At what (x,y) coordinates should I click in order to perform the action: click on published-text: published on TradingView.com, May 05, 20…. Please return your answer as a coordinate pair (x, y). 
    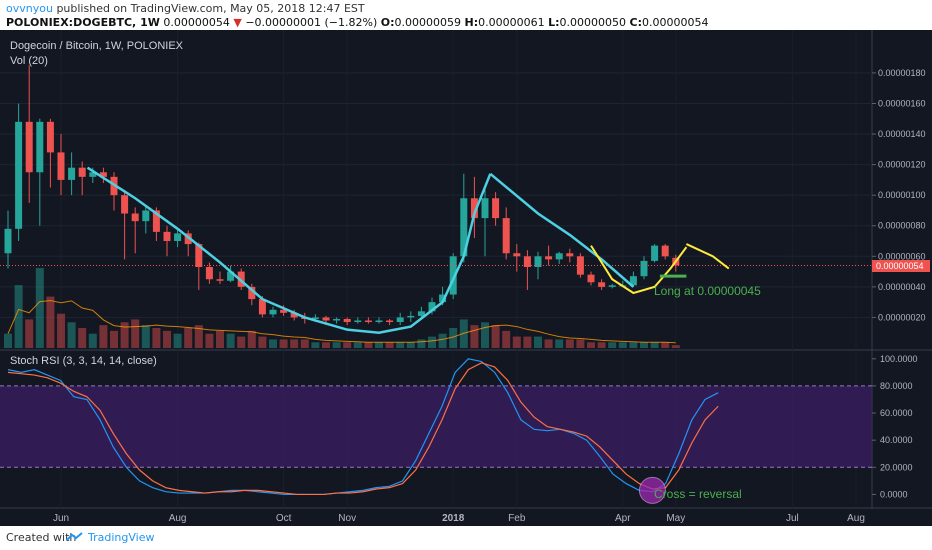
    Looking at the image, I should click on (210, 8).